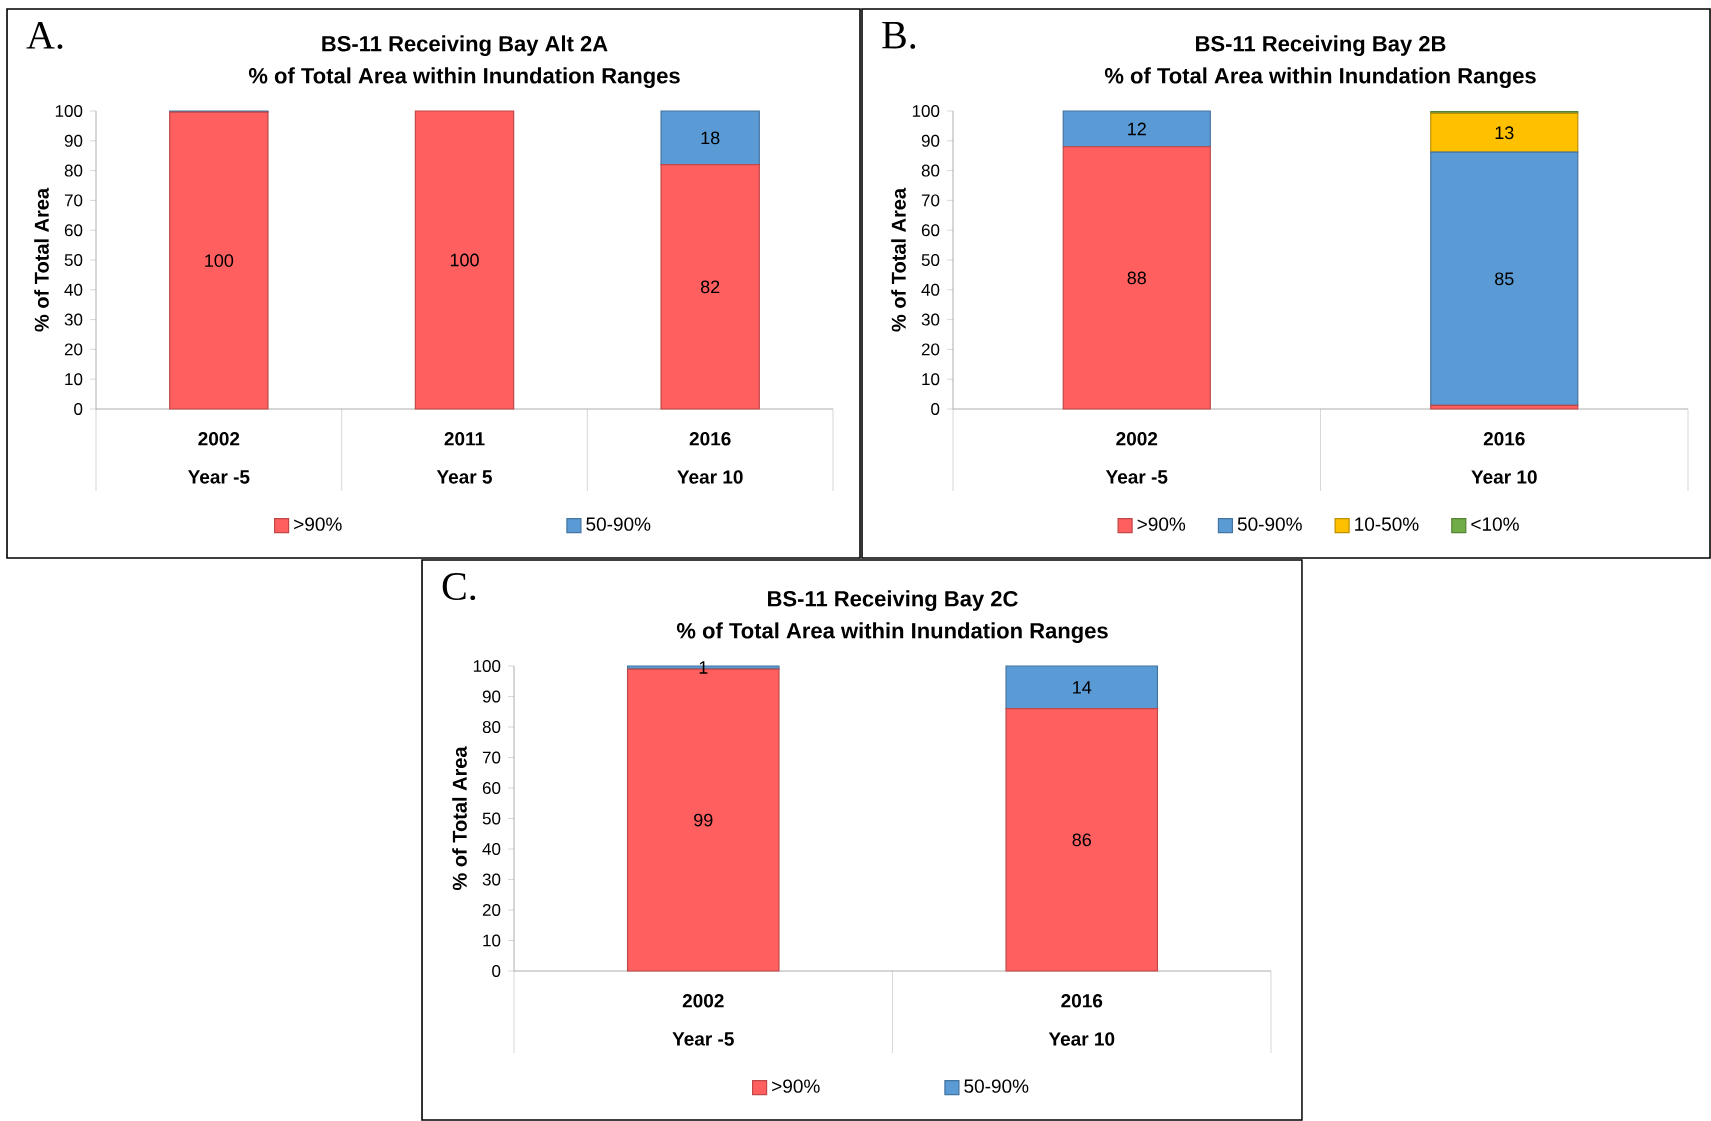  I want to click on chart-title: BS-11 Receiving Bay 2C, so click(893, 600).